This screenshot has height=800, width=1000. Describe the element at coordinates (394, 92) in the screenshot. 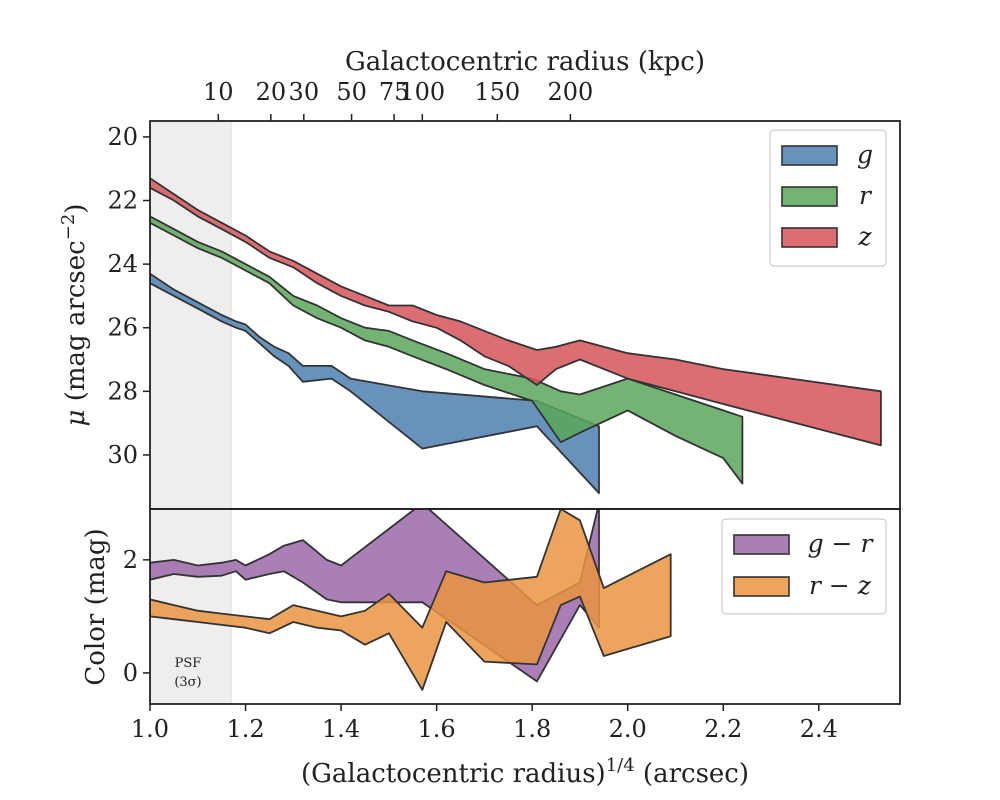

I see `top-xtick-label: 75` at that location.